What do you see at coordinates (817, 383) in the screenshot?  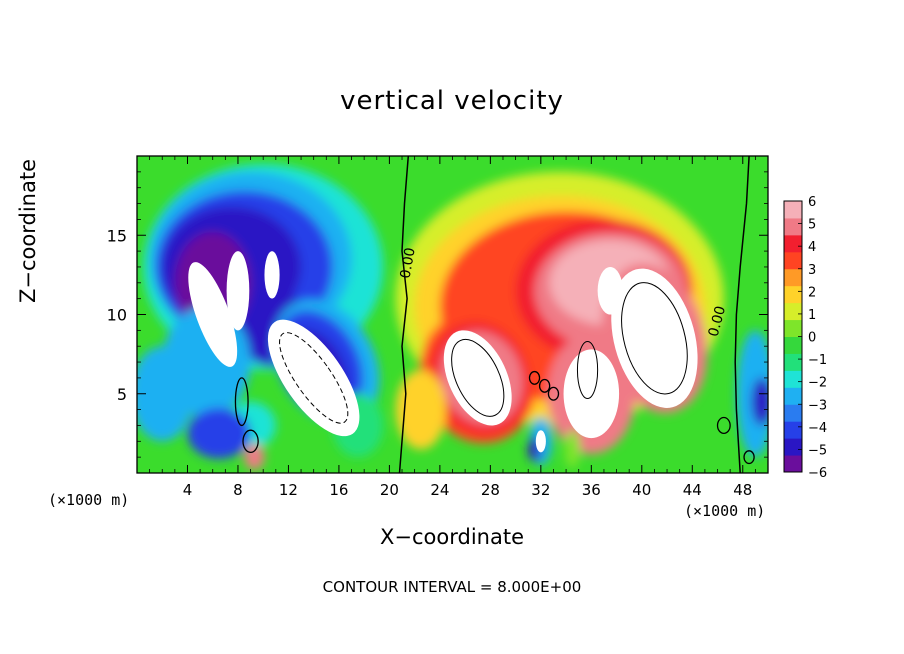 I see `colorbar-tick-label: −2` at bounding box center [817, 383].